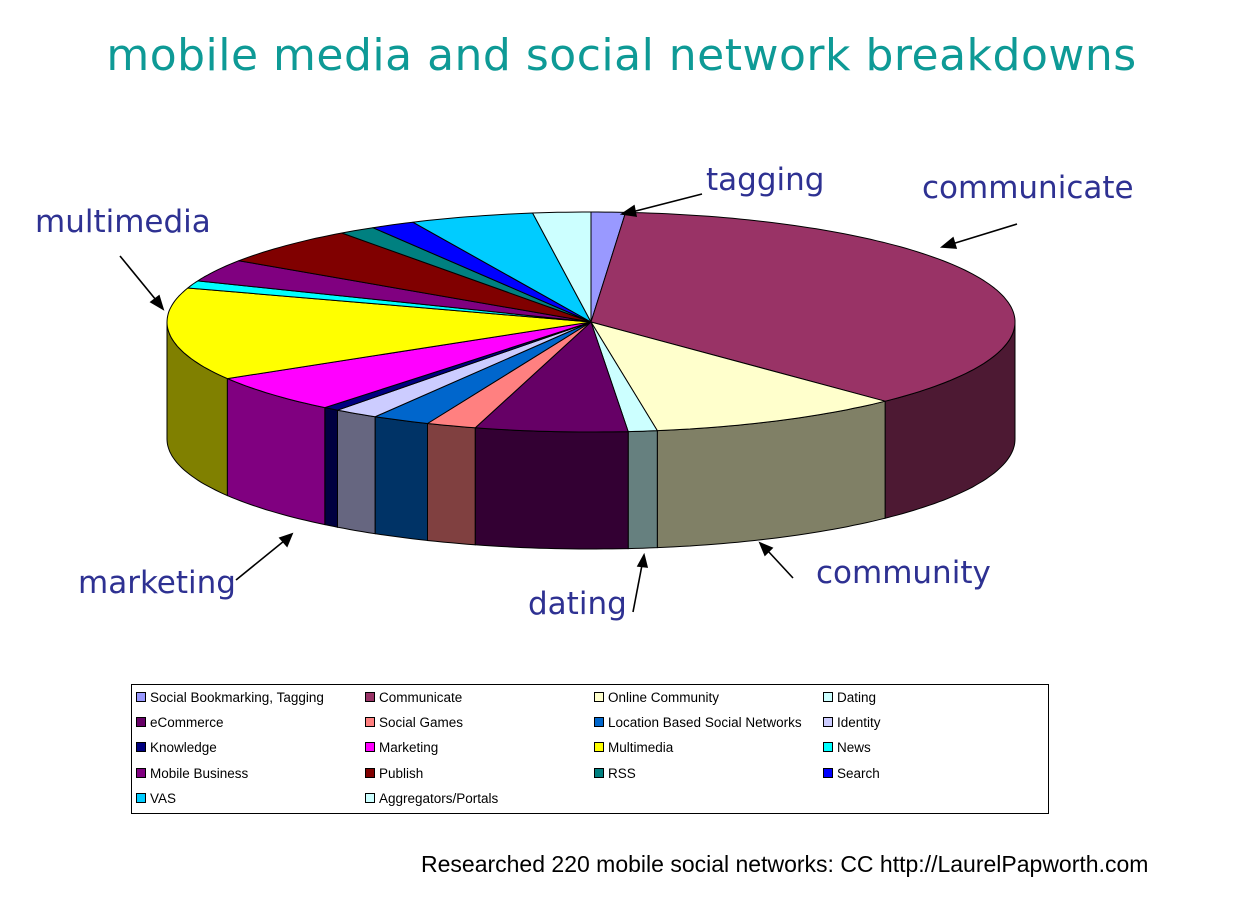 This screenshot has height=902, width=1243. I want to click on pie-side-knowledge, so click(331, 467).